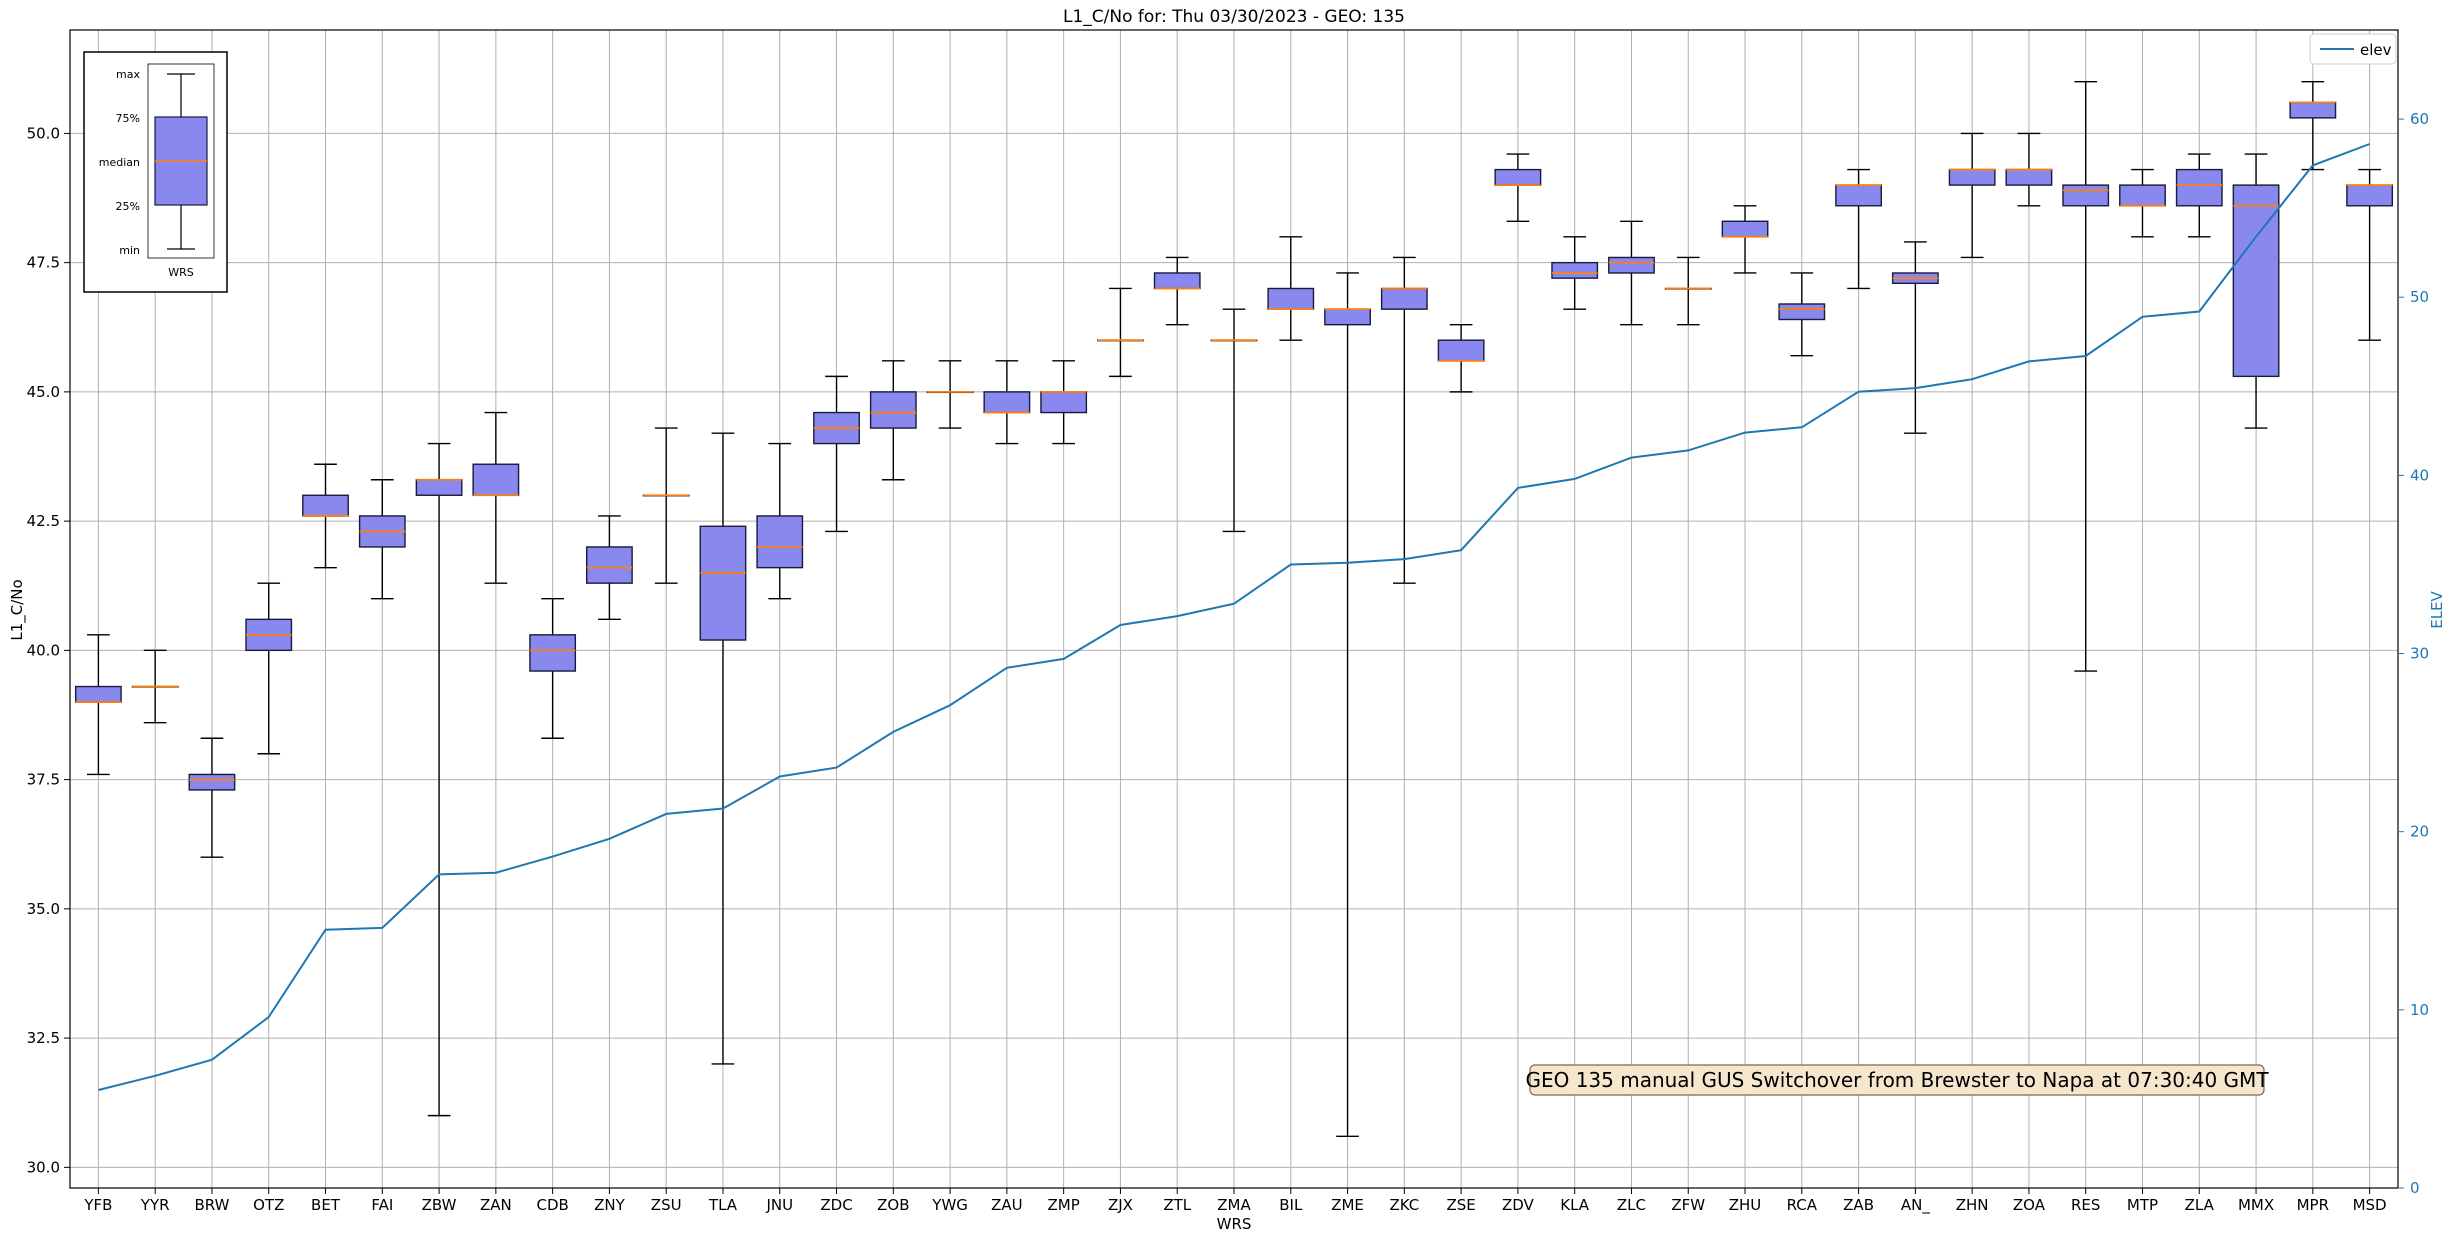 The image size is (2452, 1238). I want to click on box-MTP, so click(2142, 203).